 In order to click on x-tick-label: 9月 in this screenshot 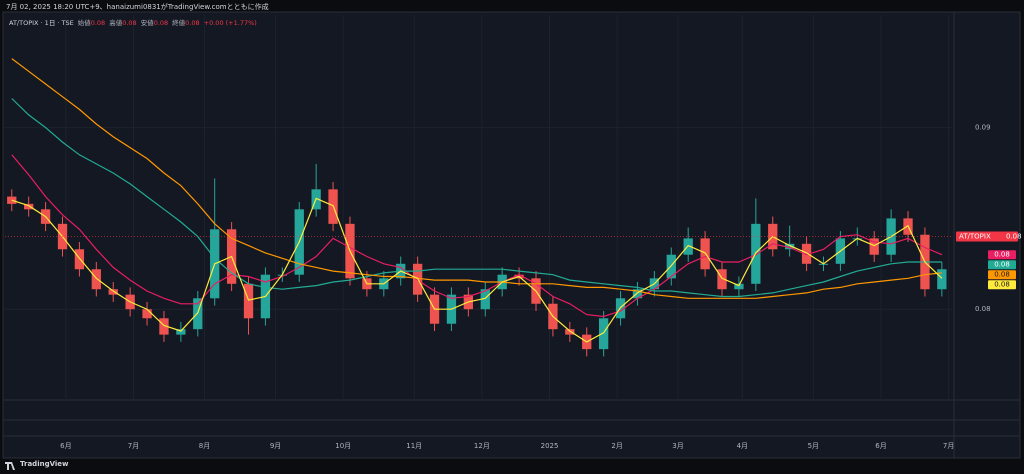, I will do `click(275, 446)`.